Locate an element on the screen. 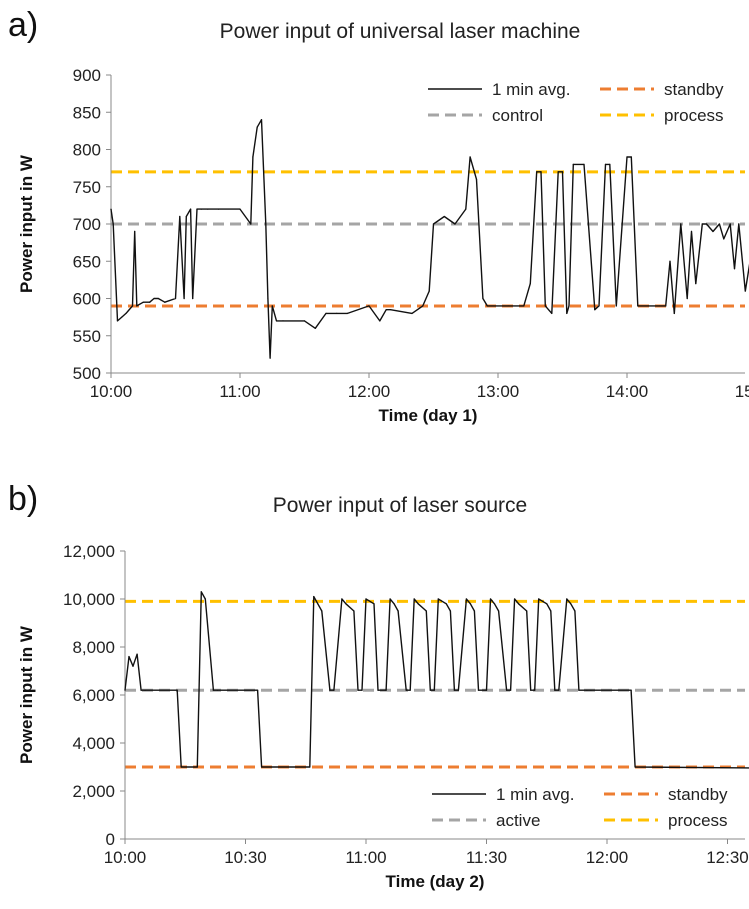 This screenshot has width=749, height=909. y-tick-label: 6,000 is located at coordinates (93, 695).